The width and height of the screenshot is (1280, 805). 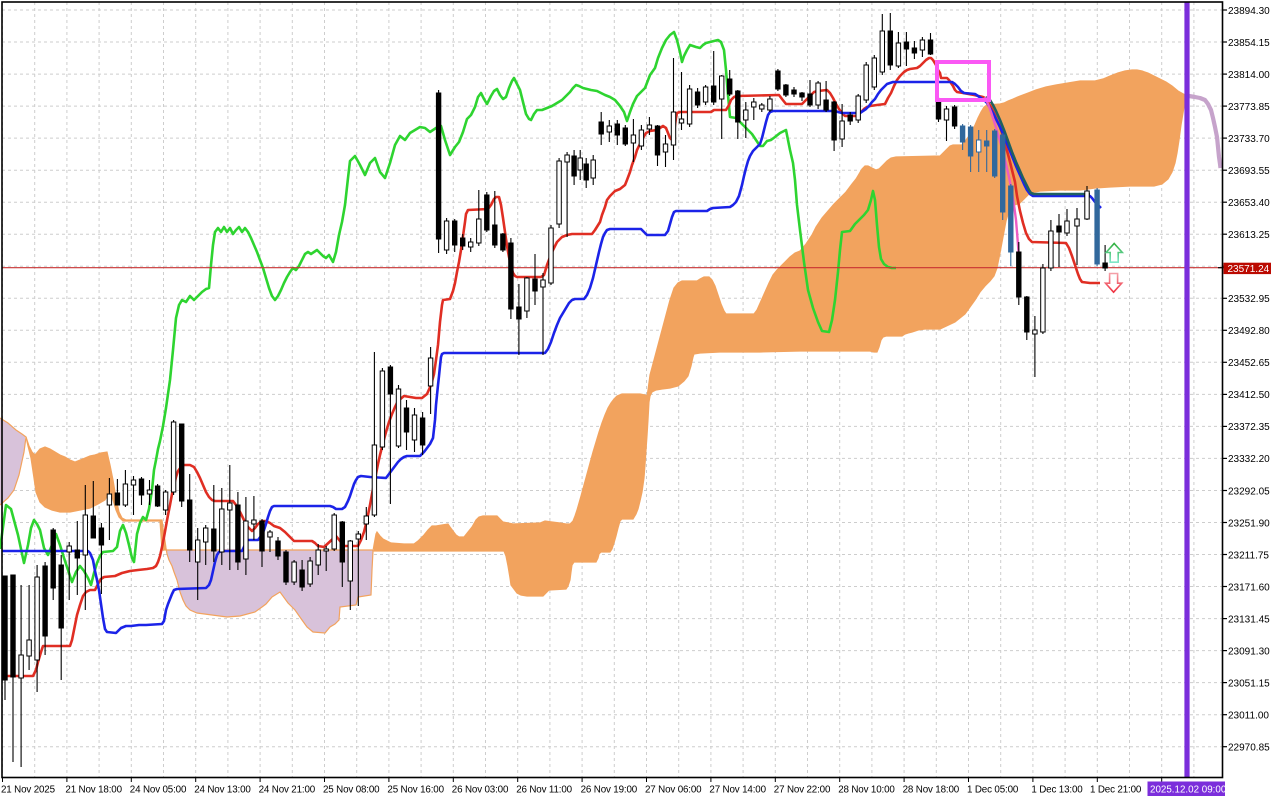 I want to click on svg-text: 23653.40, so click(x=1249, y=203).